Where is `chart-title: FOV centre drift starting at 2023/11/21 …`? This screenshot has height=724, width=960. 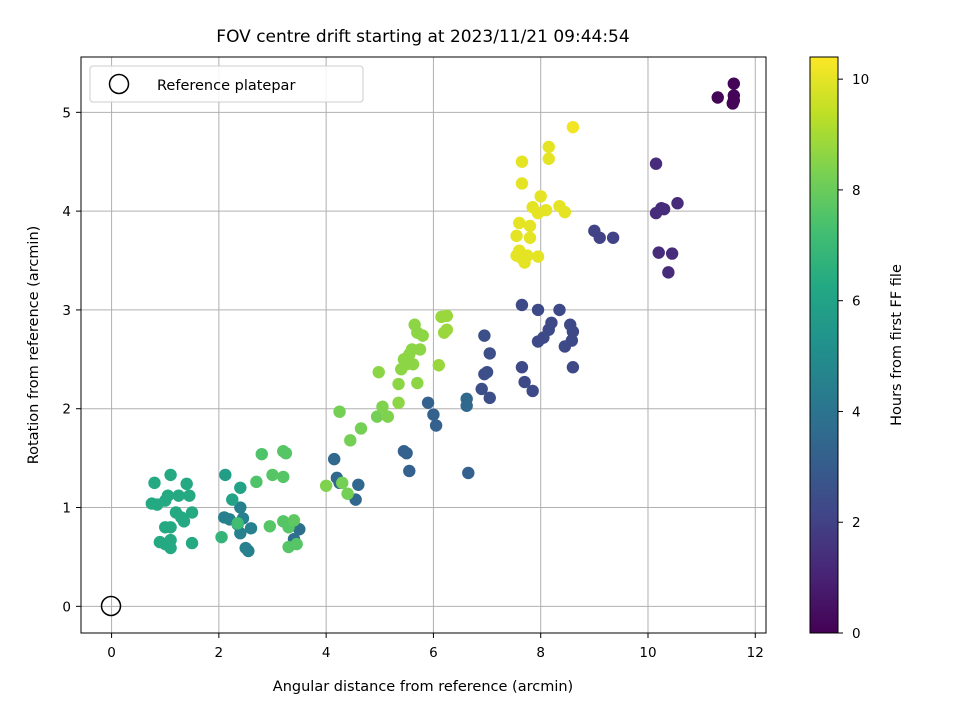 chart-title: FOV centre drift starting at 2023/11/21 … is located at coordinates (422, 37).